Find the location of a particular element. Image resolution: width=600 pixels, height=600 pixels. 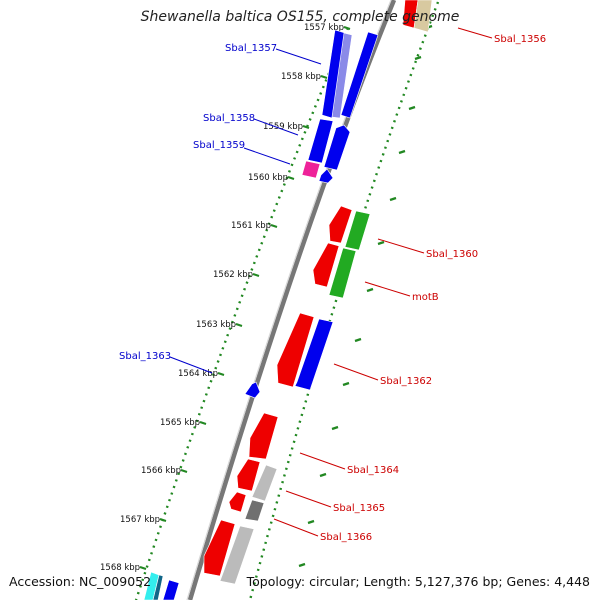

gene-label-sbal_1359: Sbal_1359 is located at coordinates (219, 145).